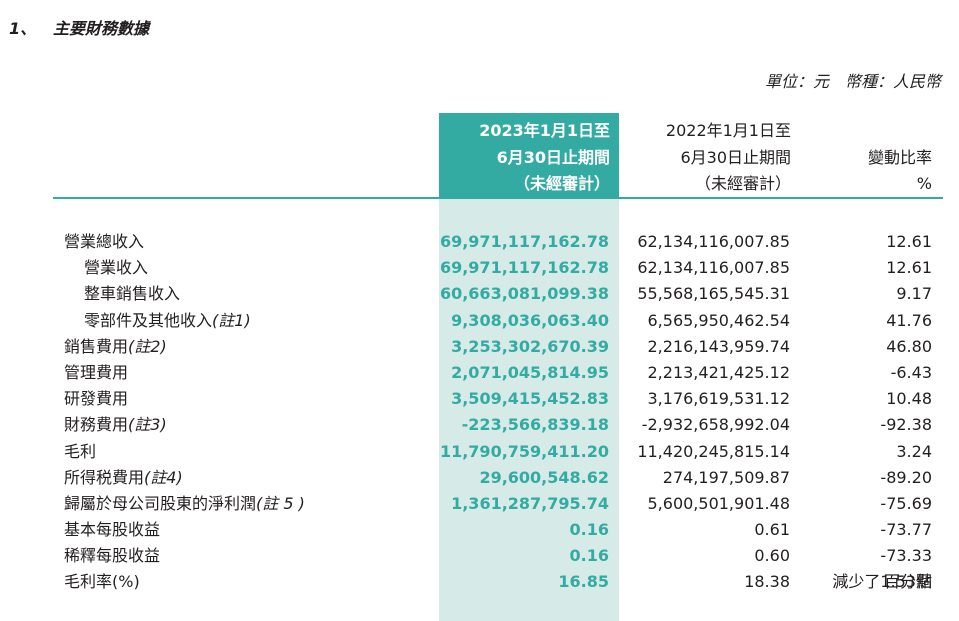 Image resolution: width=959 pixels, height=621 pixels. What do you see at coordinates (535, 425) in the screenshot?
I see `current-value: -223,566,839.18` at bounding box center [535, 425].